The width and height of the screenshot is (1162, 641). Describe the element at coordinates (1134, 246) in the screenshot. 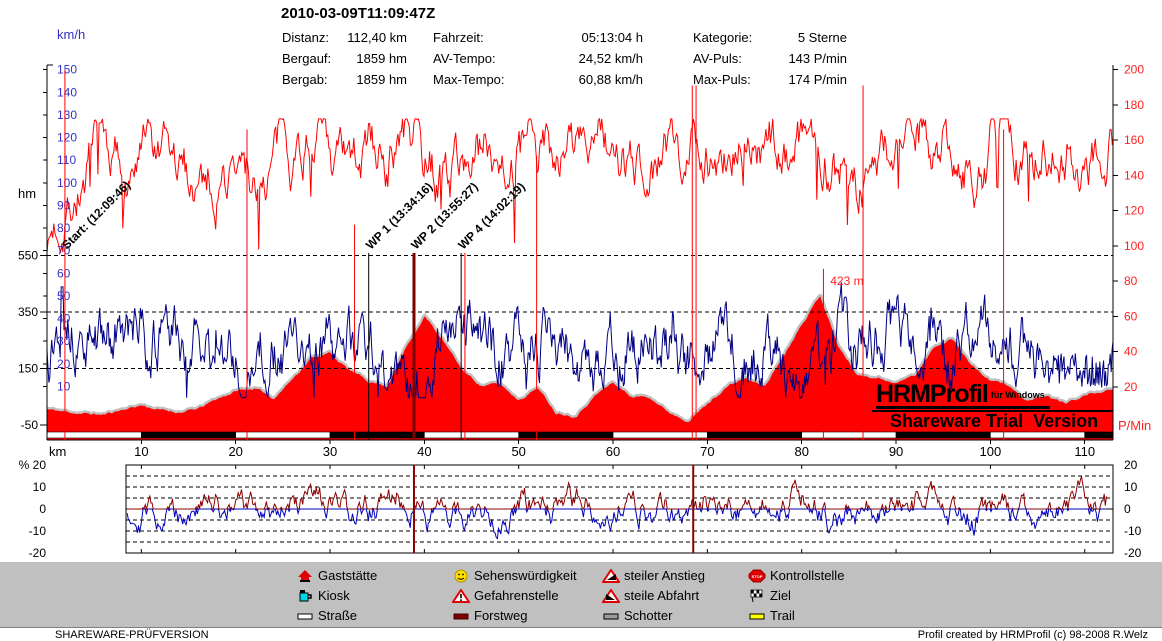

I see `pulse-tick-label: 100` at that location.